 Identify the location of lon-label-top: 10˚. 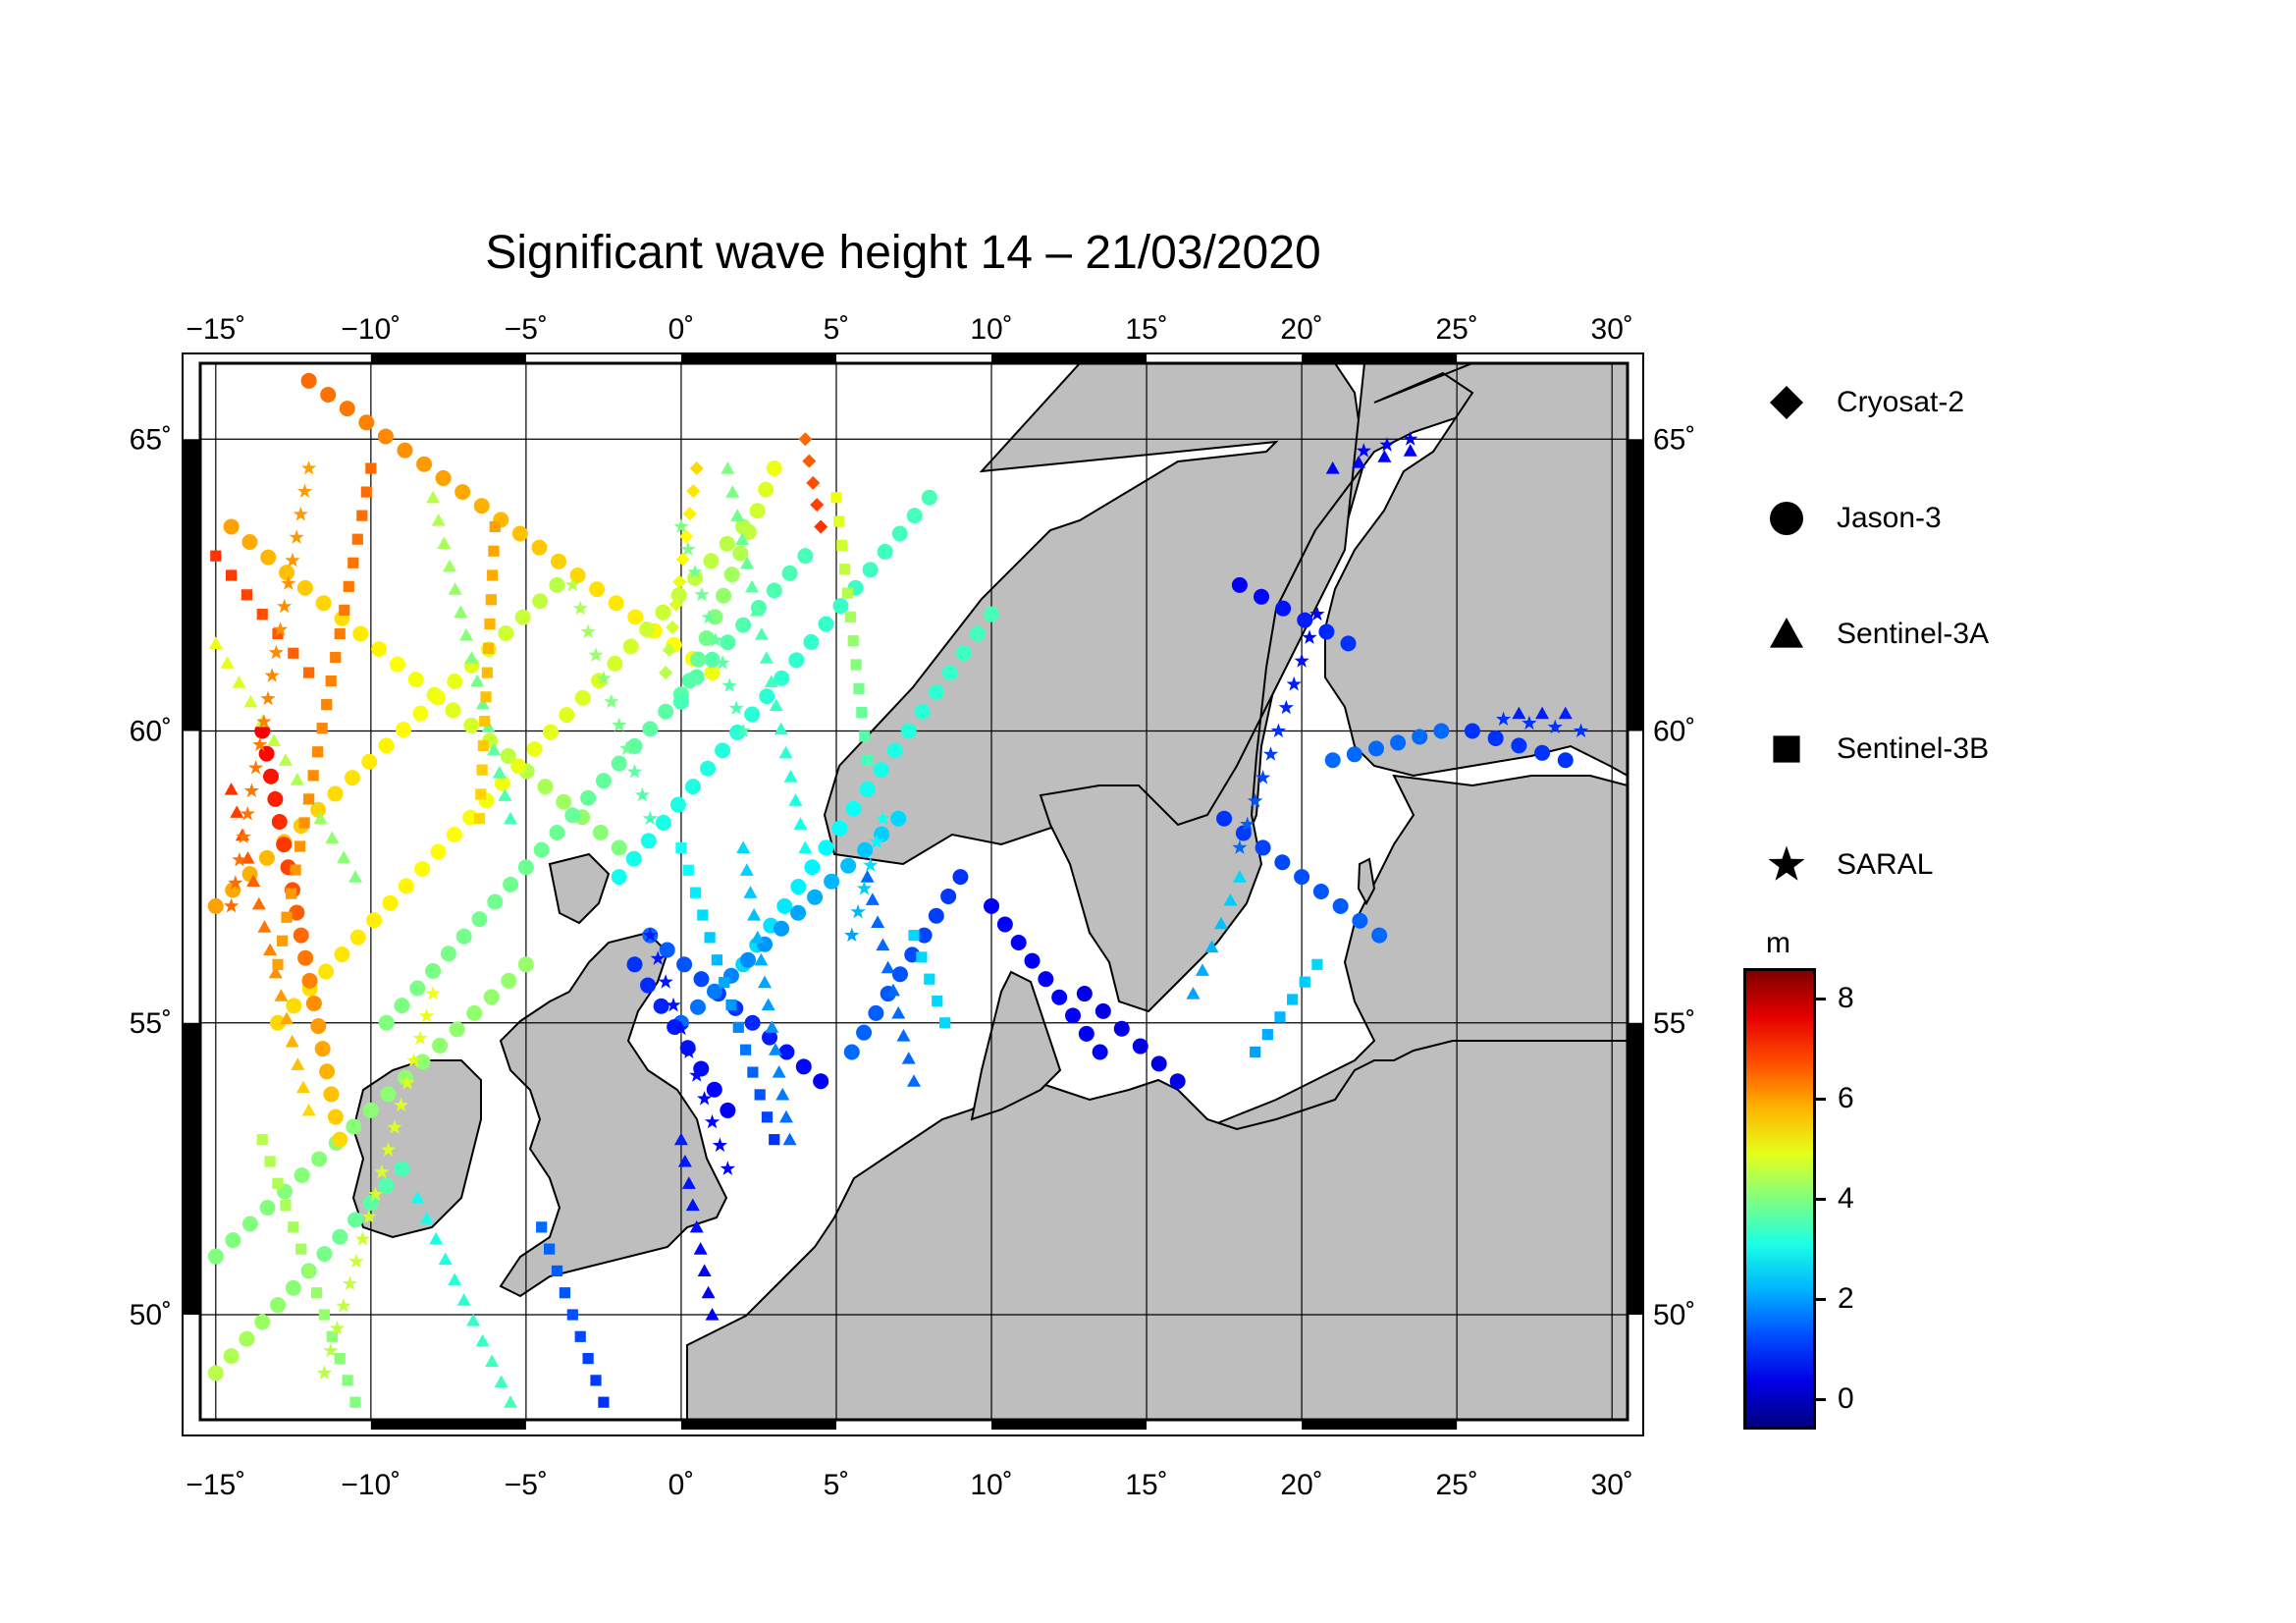
(991, 329).